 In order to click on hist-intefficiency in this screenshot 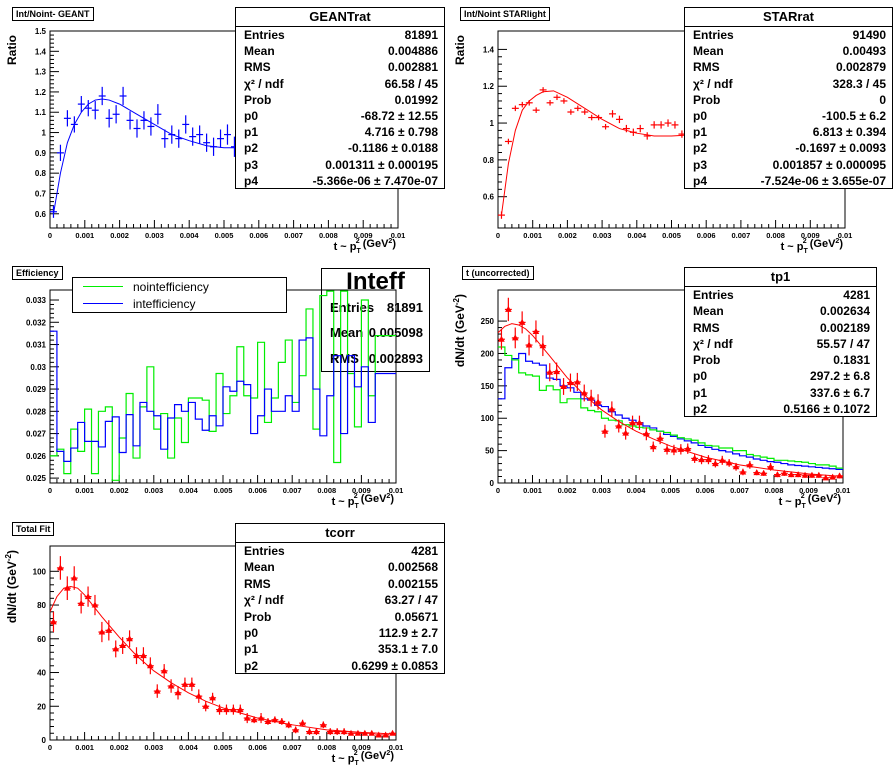, I will do `click(223, 396)`.